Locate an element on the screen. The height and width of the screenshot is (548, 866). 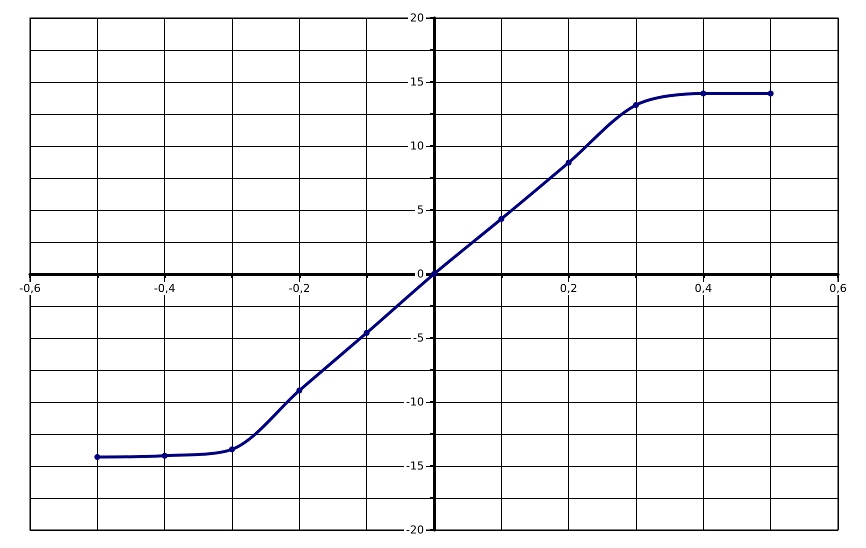
x-tick-label: -0,6 is located at coordinates (30, 288).